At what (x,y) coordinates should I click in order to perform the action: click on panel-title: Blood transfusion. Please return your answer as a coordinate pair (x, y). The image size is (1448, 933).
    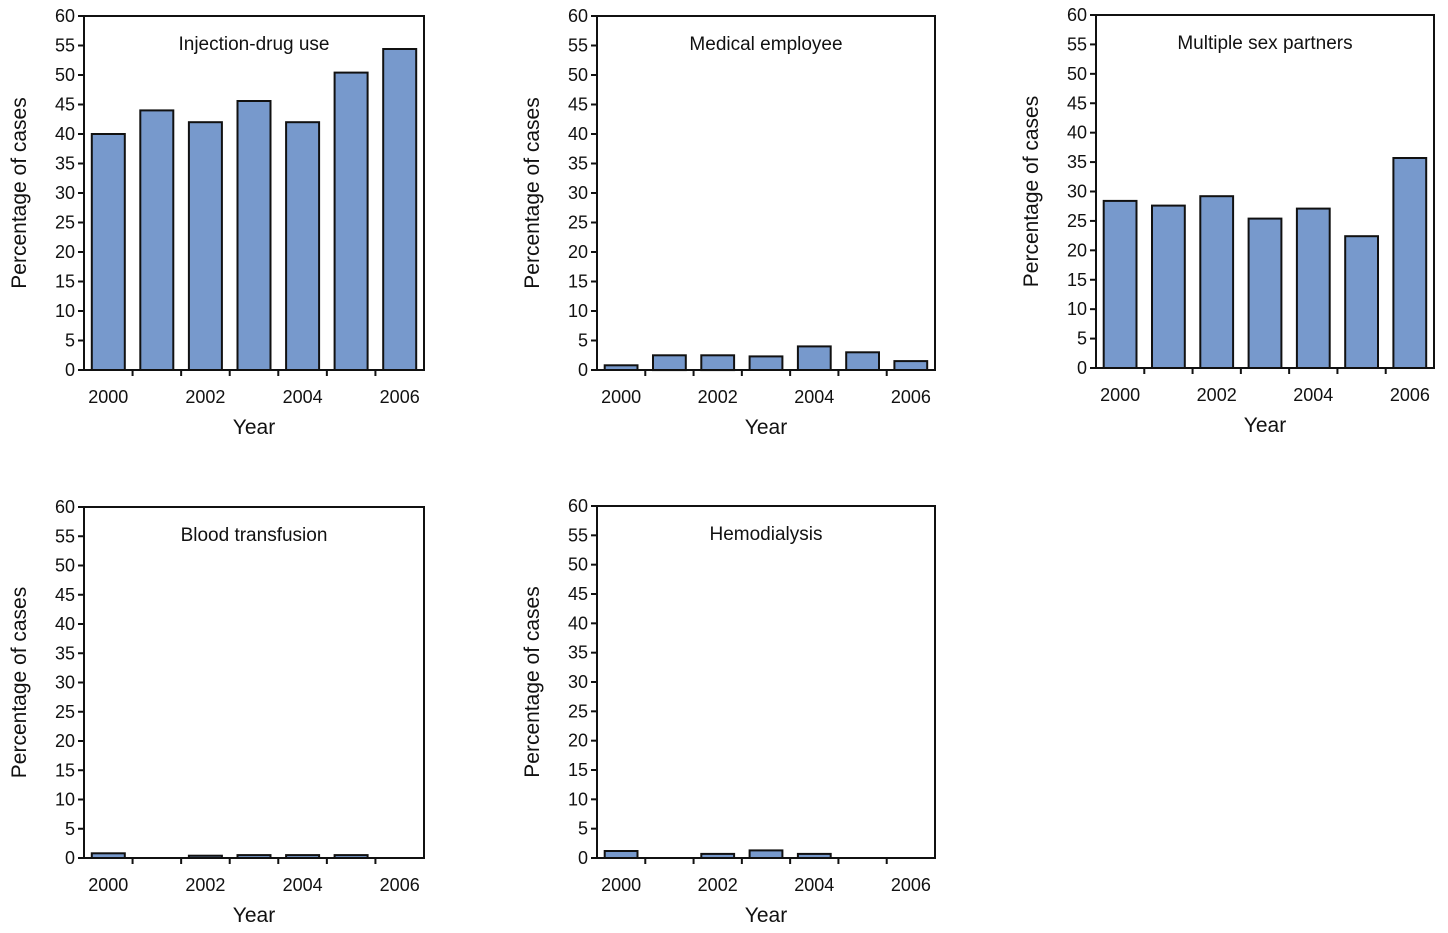
    Looking at the image, I should click on (254, 535).